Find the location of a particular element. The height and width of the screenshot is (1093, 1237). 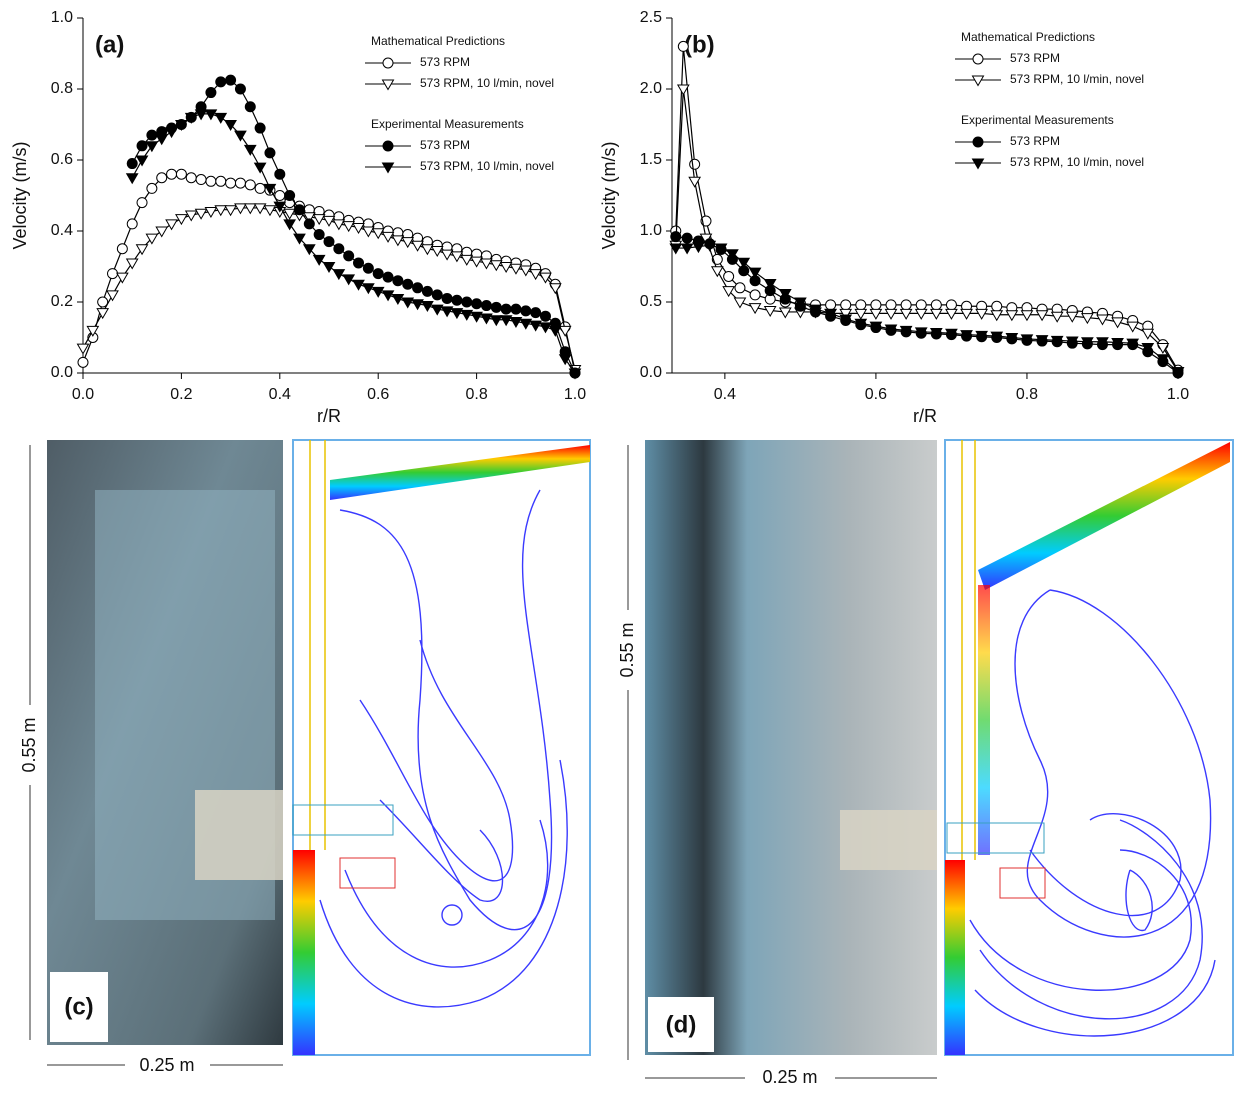

y-axis-label: Velocity (m/s) is located at coordinates (20, 195).